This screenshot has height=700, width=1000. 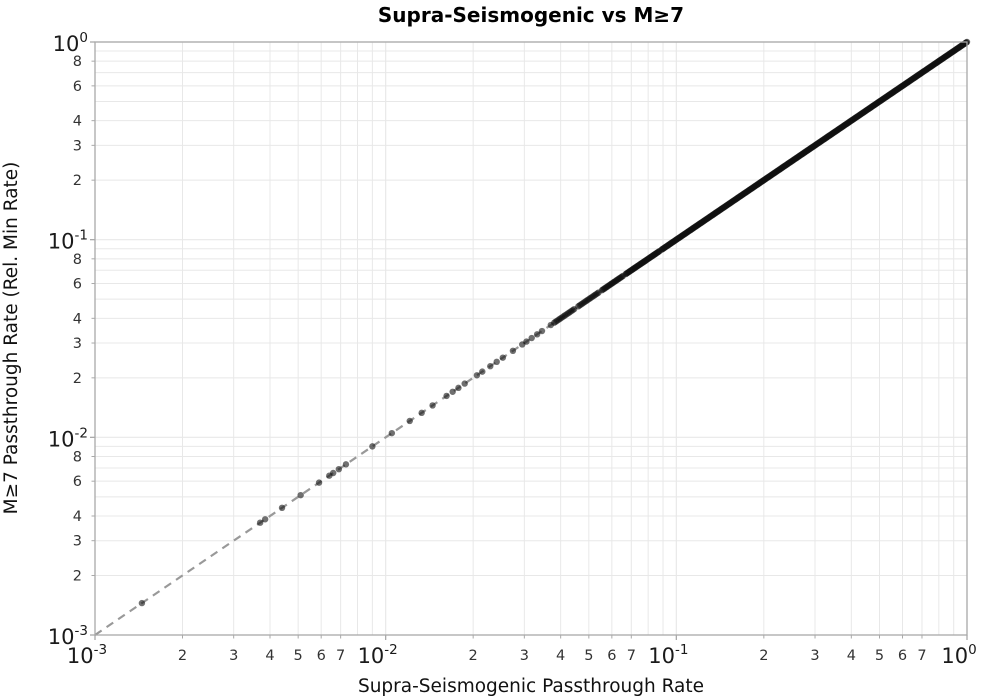 I want to click on x-axis-title: Supra-Seismogenic Passthrough Rate, so click(x=531, y=686).